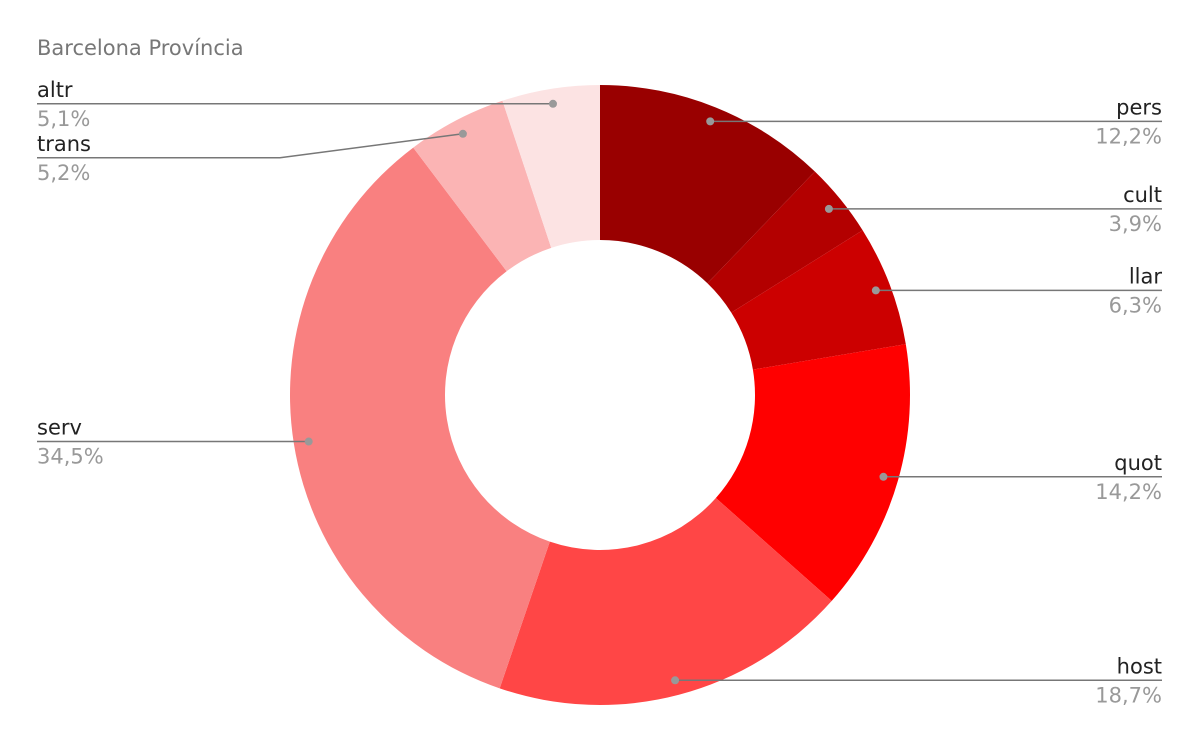 Image resolution: width=1200 pixels, height=742 pixels. I want to click on value-label: 6,3%, so click(1135, 305).